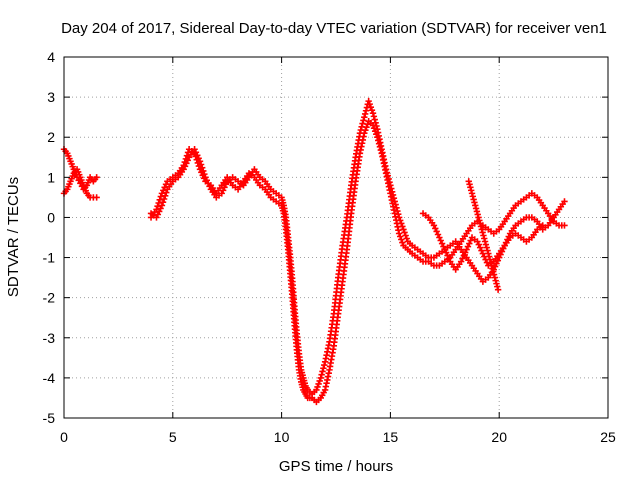 The height and width of the screenshot is (480, 640). Describe the element at coordinates (336, 466) in the screenshot. I see `x-axis-label: GPS time / hours` at that location.